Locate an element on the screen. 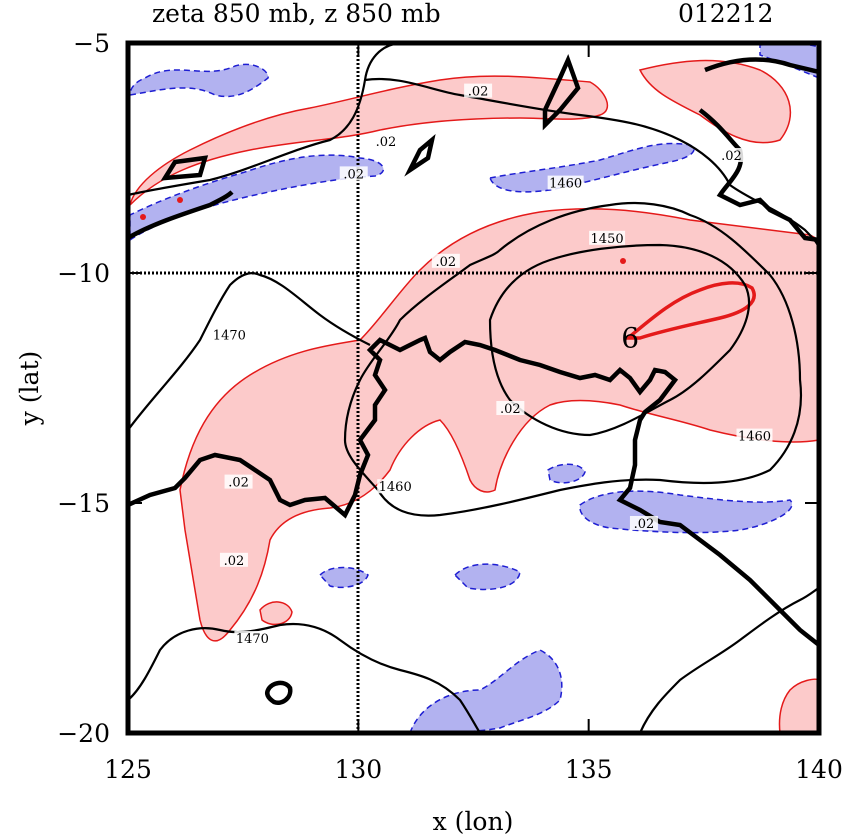 The height and width of the screenshot is (840, 848). y-tick-label-20: −20 is located at coordinates (83, 733).